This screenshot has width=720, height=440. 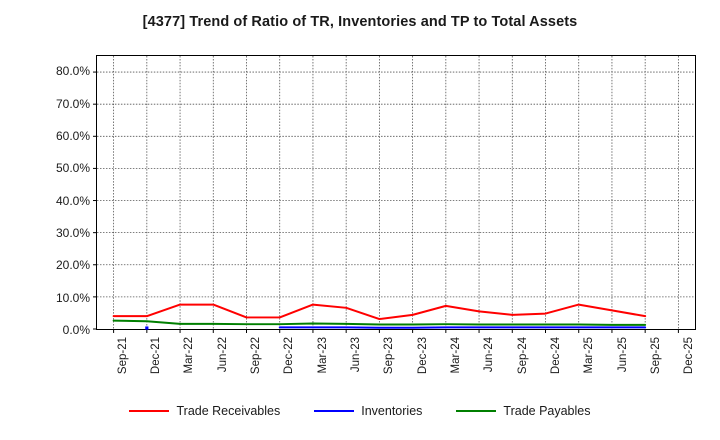 What do you see at coordinates (522, 356) in the screenshot?
I see `x-axis-tick-label: Sep-24` at bounding box center [522, 356].